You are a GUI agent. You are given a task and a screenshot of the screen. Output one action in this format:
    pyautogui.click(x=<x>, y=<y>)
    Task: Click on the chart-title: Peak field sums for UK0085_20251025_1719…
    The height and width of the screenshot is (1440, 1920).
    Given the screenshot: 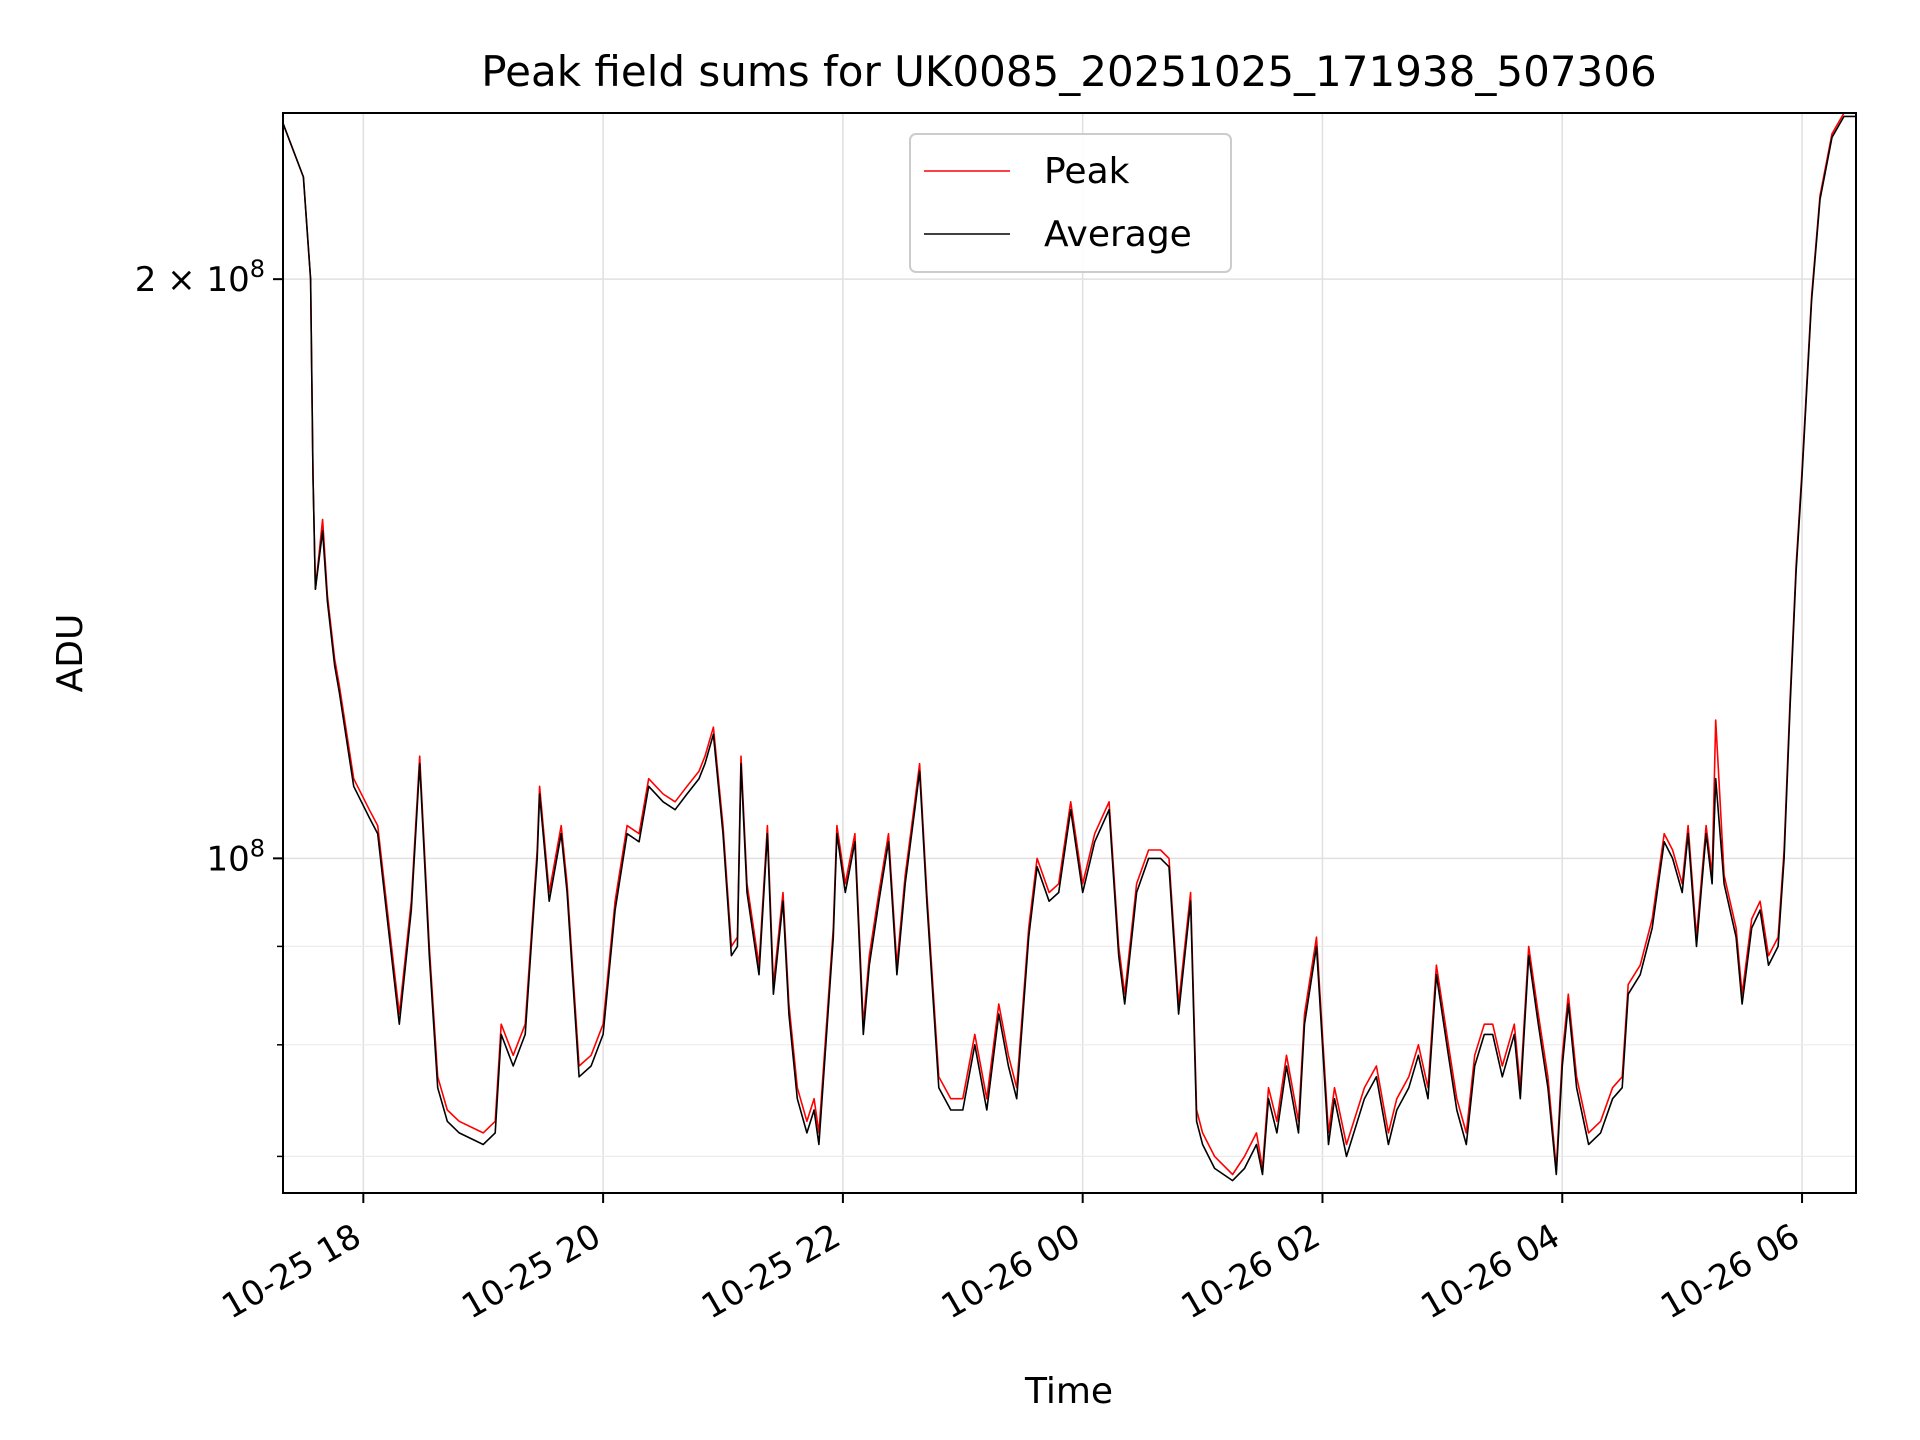 What is the action you would take?
    pyautogui.click(x=1068, y=71)
    